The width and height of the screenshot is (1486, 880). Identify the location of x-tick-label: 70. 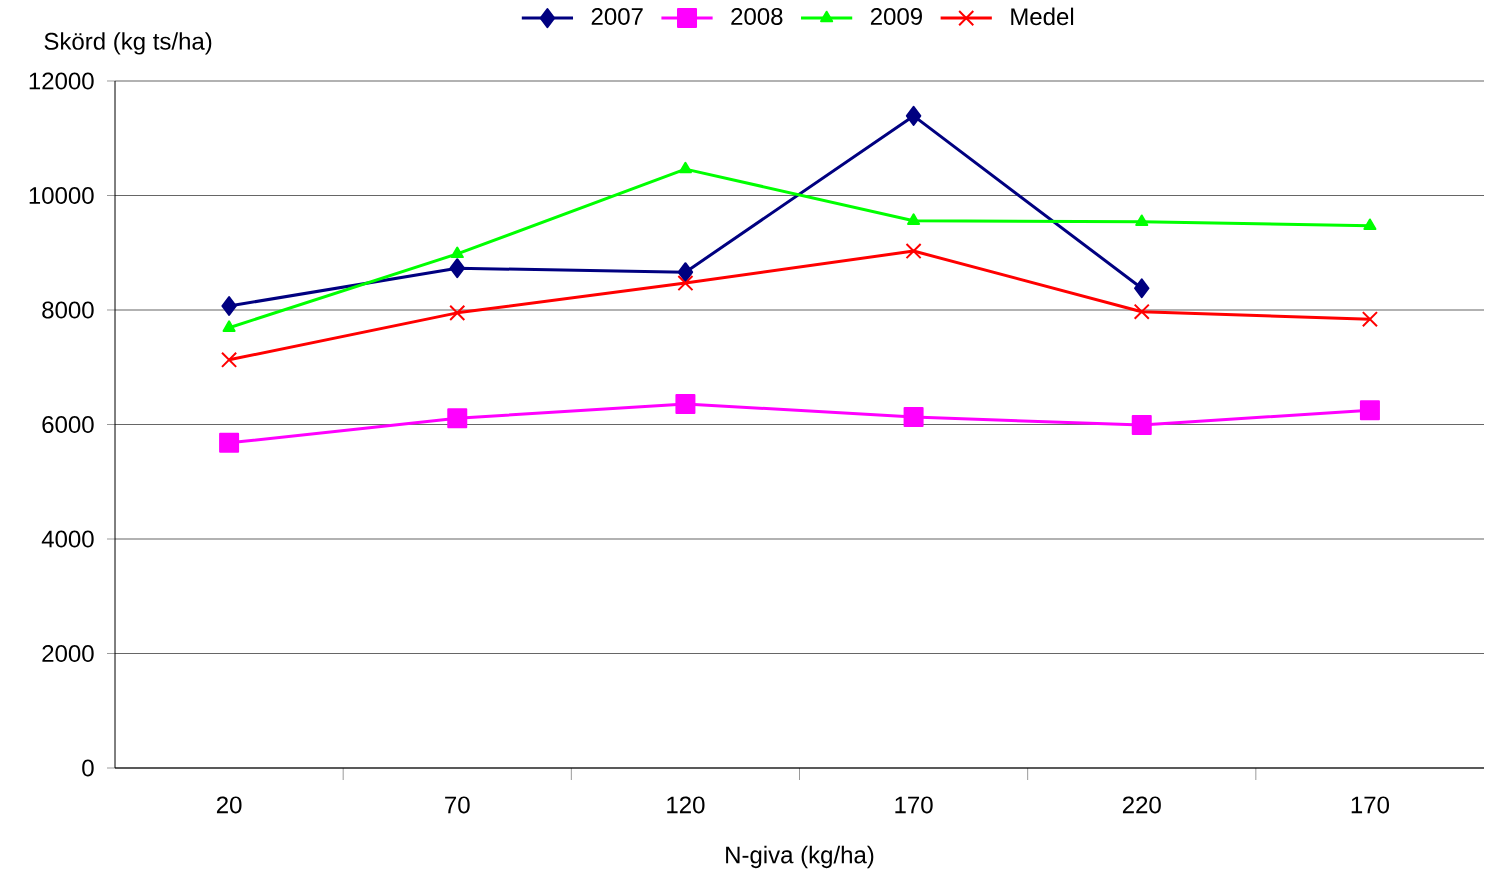
(457, 805).